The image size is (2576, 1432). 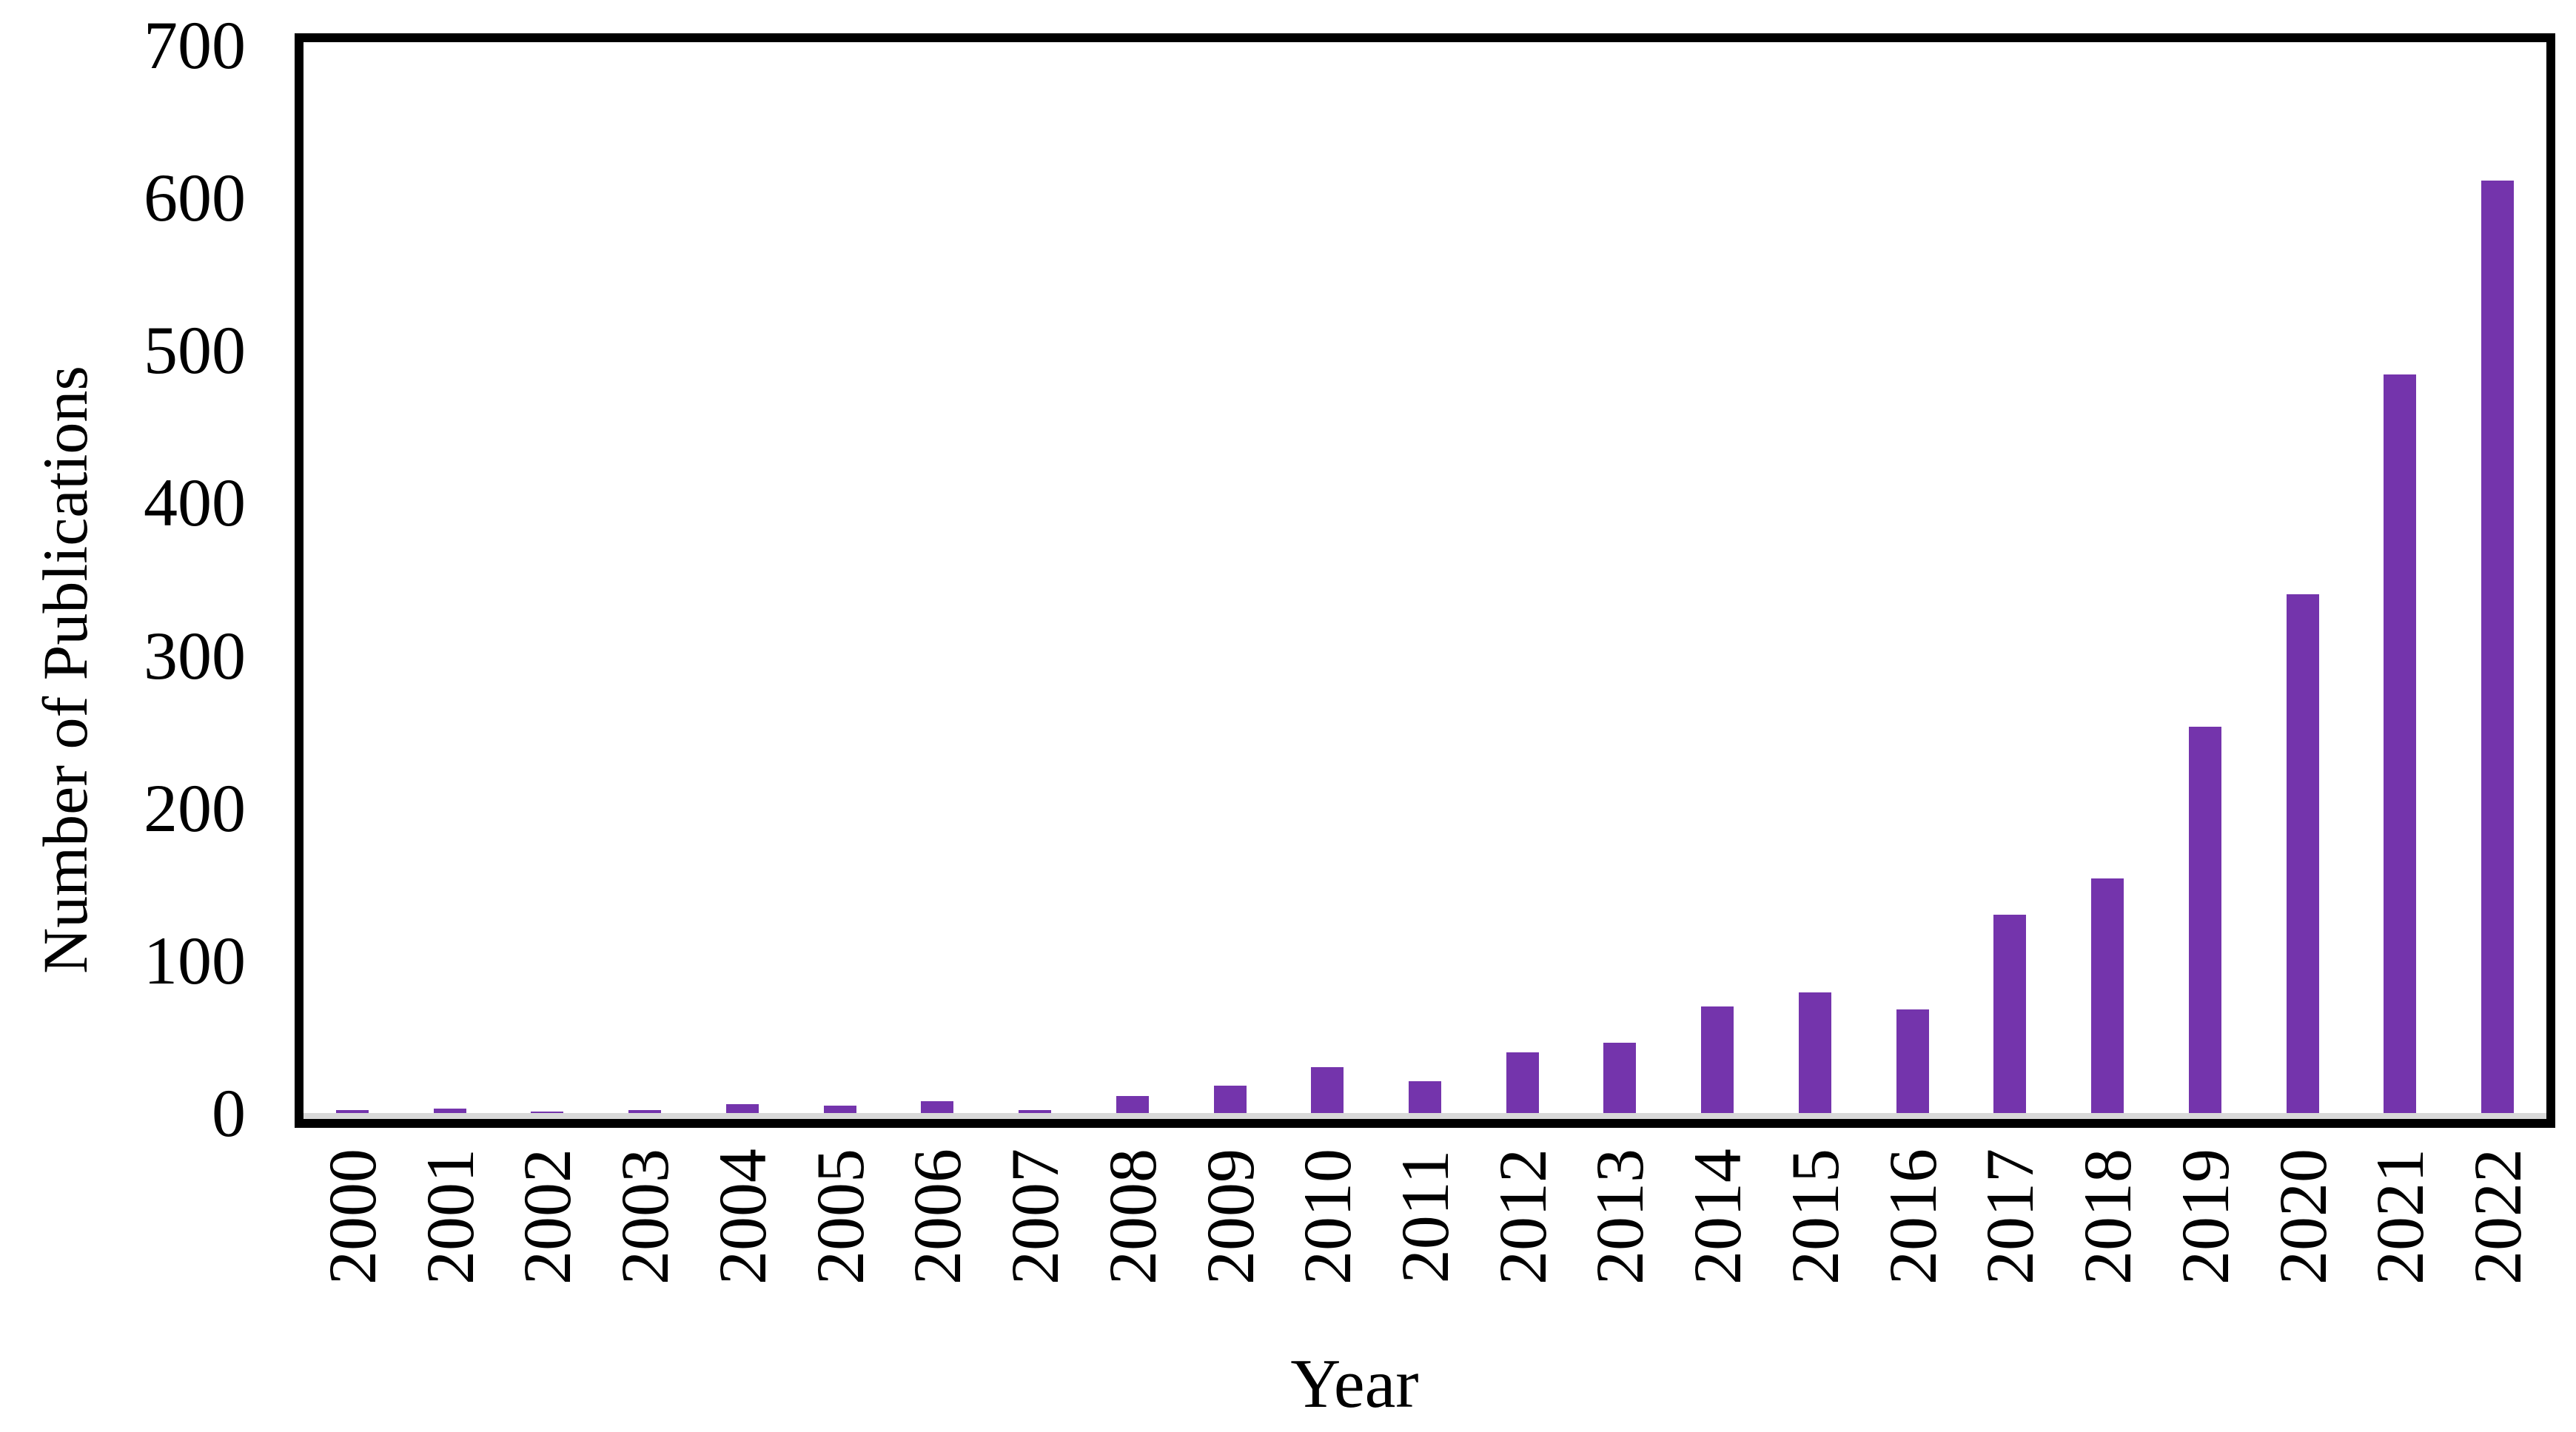 I want to click on x-tick-label-2007: 2007, so click(x=1035, y=1217).